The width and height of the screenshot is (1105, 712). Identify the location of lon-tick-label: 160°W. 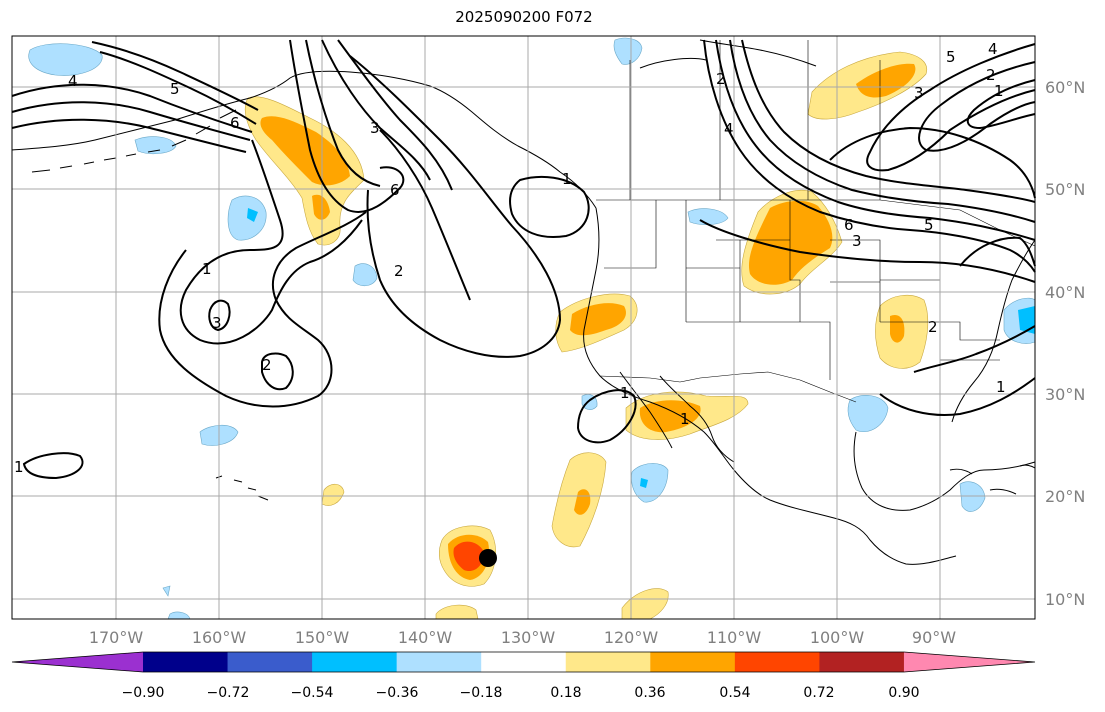
(219, 637).